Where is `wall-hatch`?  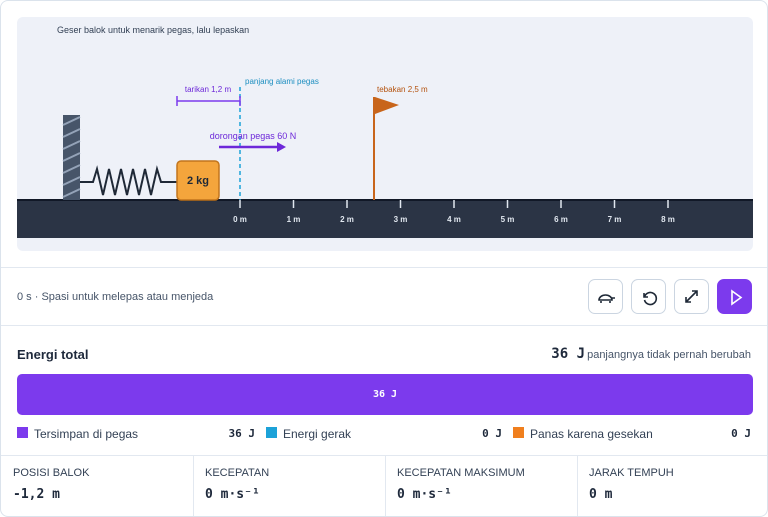 wall-hatch is located at coordinates (71, 157).